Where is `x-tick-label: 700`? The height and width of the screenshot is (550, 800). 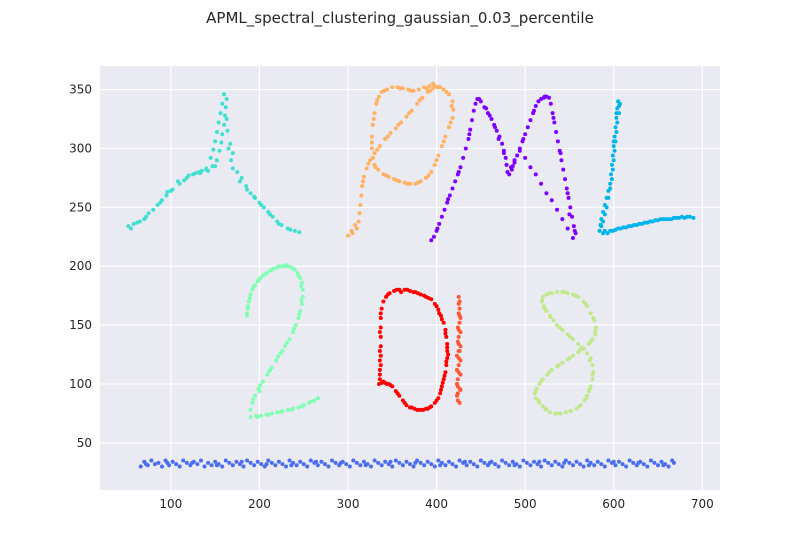
x-tick-label: 700 is located at coordinates (702, 504).